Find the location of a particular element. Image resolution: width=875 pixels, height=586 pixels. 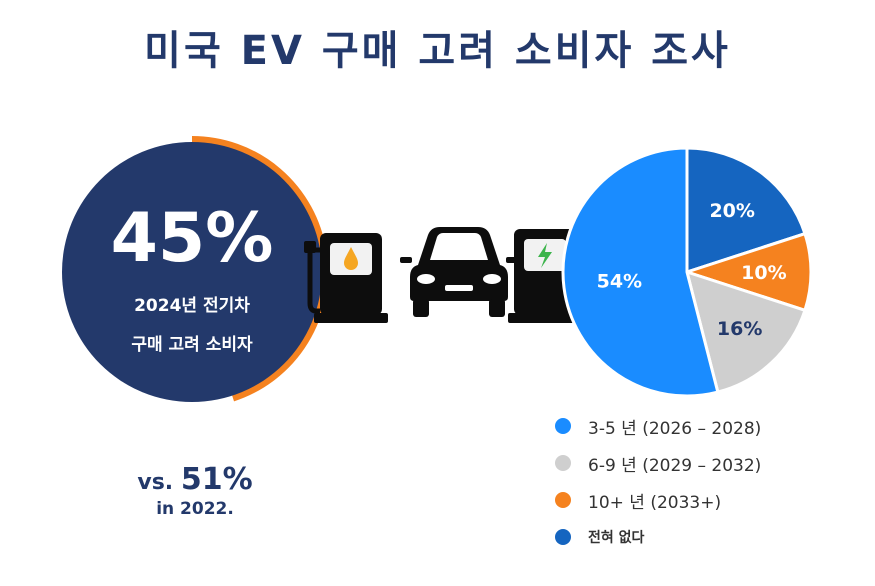

pie-chart: 20% 10% 16% 54% is located at coordinates (687, 272).